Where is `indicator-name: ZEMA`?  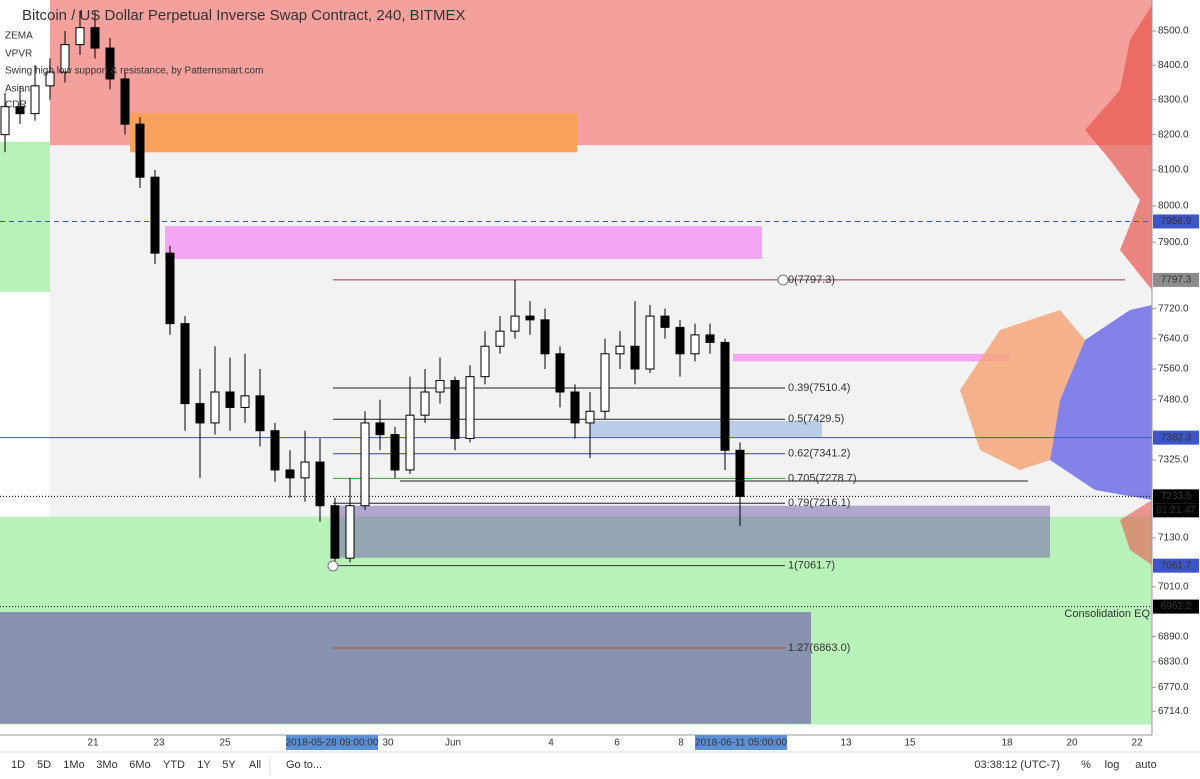
indicator-name: ZEMA is located at coordinates (19, 36).